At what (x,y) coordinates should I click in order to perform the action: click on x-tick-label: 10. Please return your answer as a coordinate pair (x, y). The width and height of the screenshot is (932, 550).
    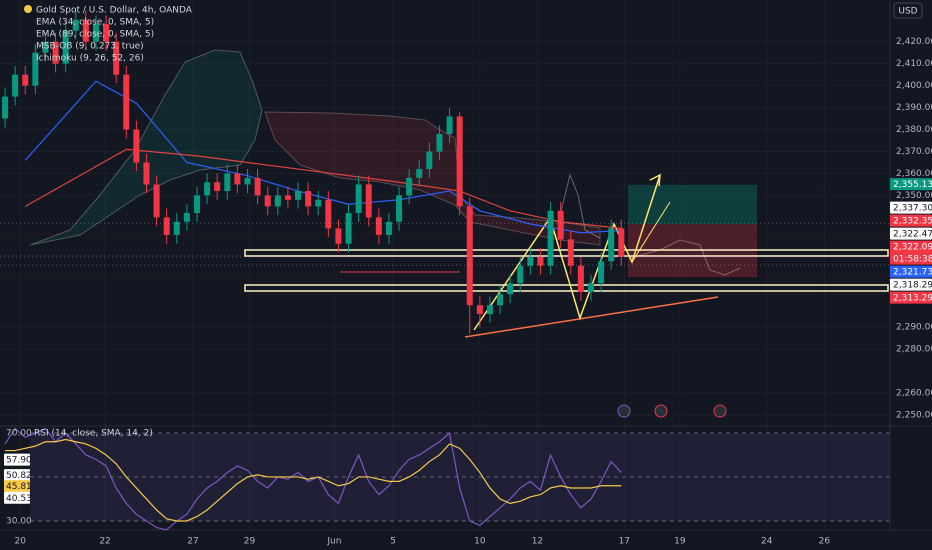
    Looking at the image, I should click on (480, 542).